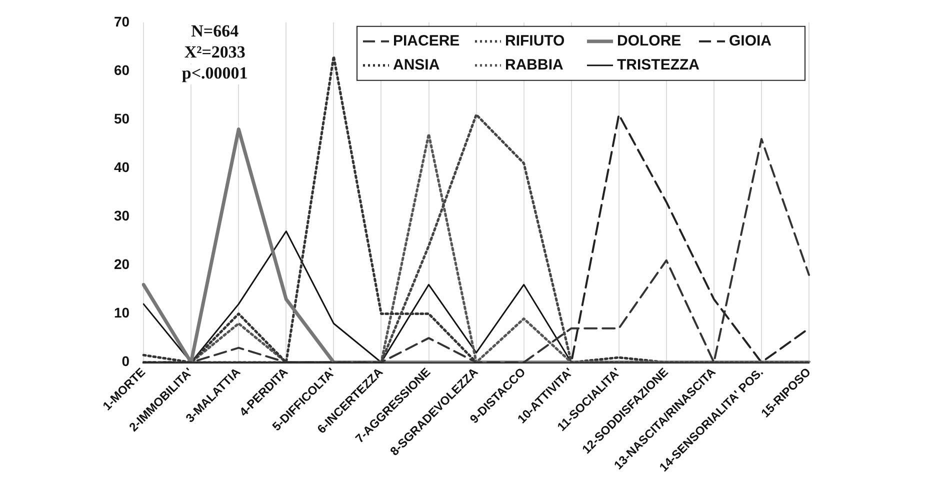  What do you see at coordinates (416, 65) in the screenshot?
I see `legend-label: ANSIA` at bounding box center [416, 65].